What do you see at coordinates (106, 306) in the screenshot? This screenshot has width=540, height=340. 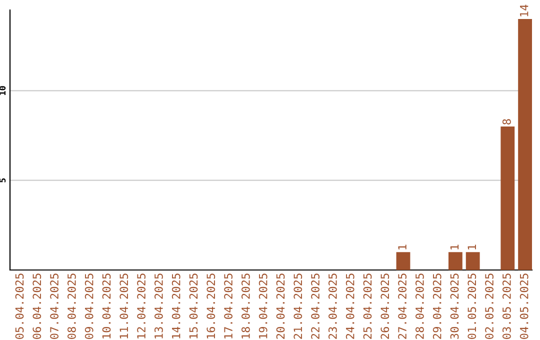 I see `x-tick-label: 10.04.2025` at bounding box center [106, 306].